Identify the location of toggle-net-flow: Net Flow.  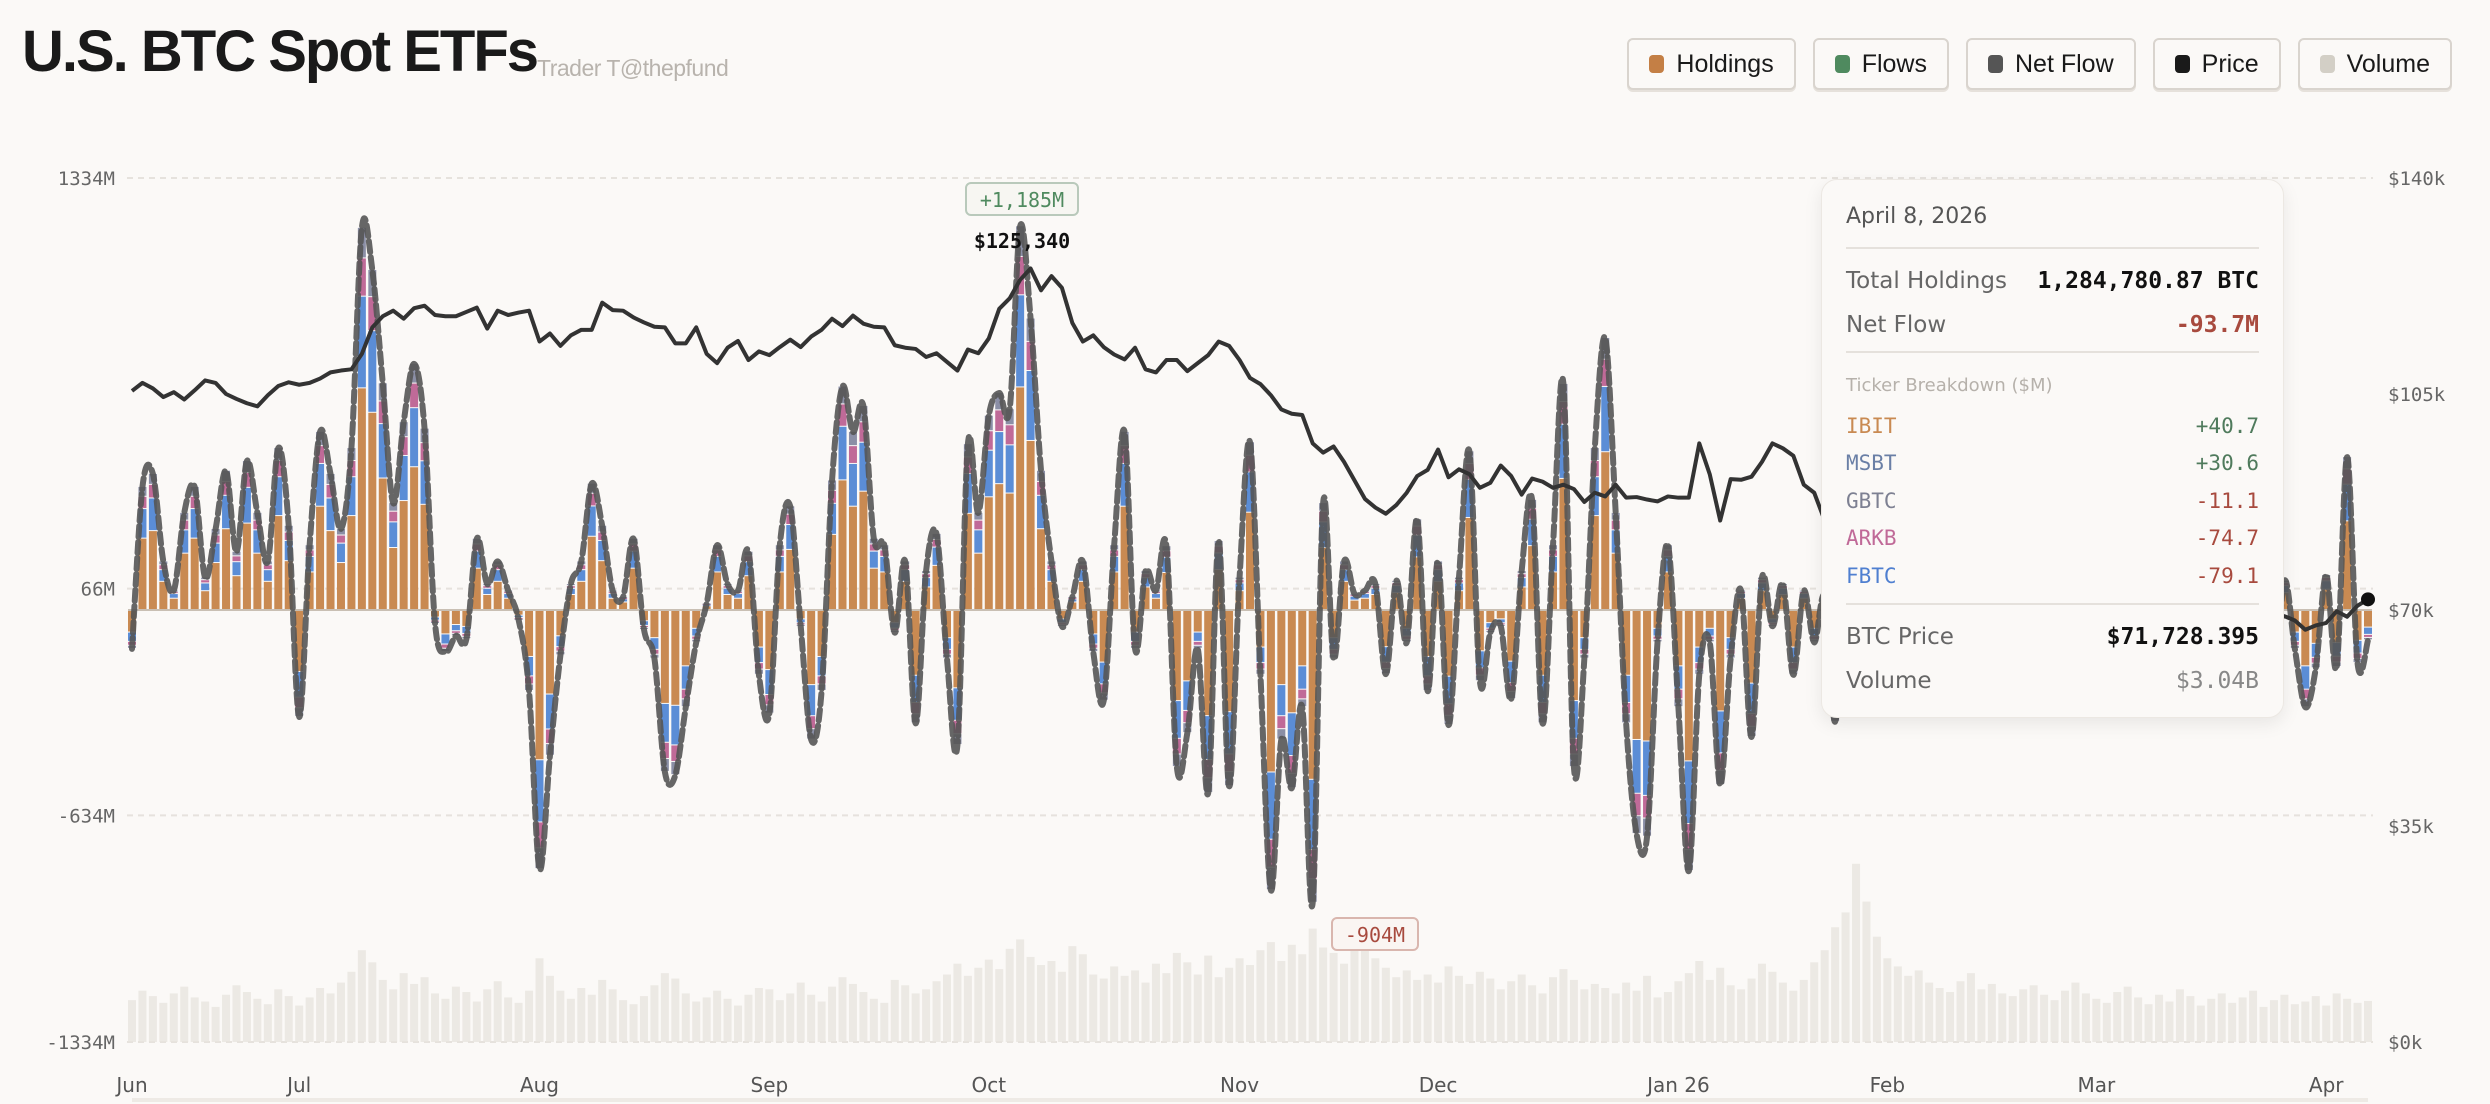
(2051, 64).